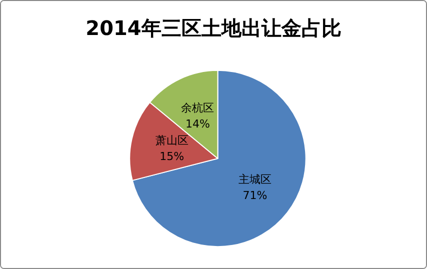  Describe the element at coordinates (172, 156) in the screenshot. I see `data-label: 15%` at that location.